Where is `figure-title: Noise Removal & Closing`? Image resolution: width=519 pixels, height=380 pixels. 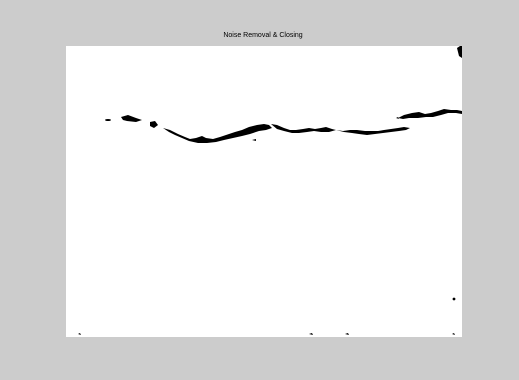
figure-title: Noise Removal & Closing is located at coordinates (263, 35).